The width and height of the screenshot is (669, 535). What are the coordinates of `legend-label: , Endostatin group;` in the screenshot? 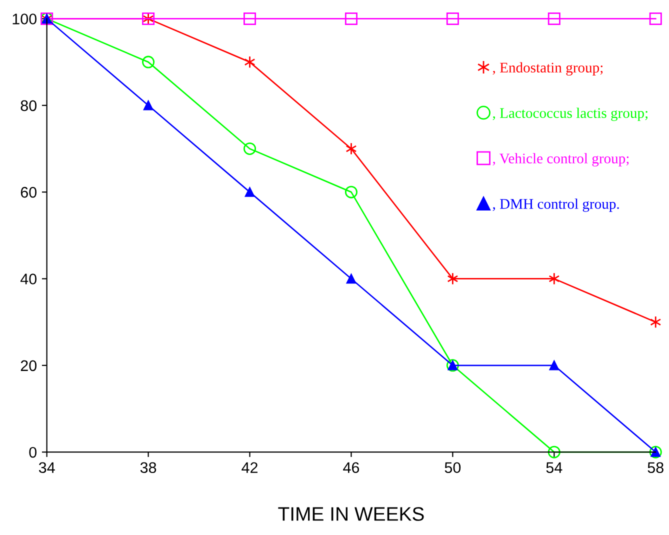 It's located at (547, 69).